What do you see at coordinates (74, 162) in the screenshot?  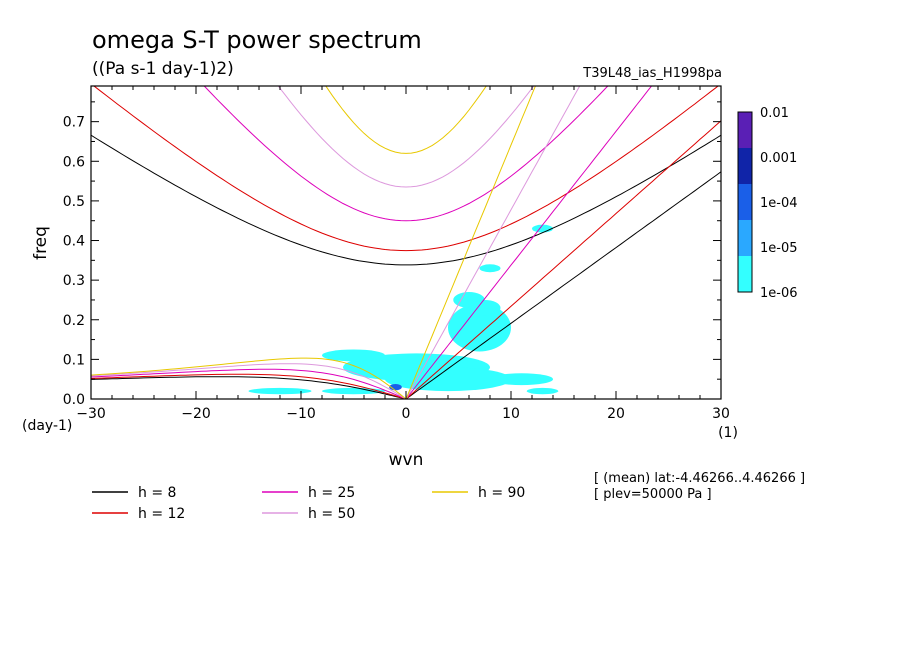 I see `y-tick-label: 0.6` at bounding box center [74, 162].